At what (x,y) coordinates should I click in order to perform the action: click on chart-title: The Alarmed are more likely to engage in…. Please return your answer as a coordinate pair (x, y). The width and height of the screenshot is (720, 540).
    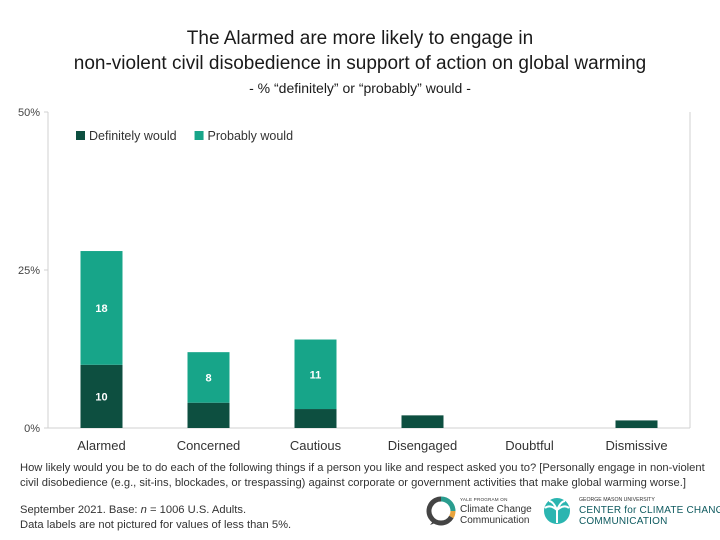
    Looking at the image, I should click on (360, 51).